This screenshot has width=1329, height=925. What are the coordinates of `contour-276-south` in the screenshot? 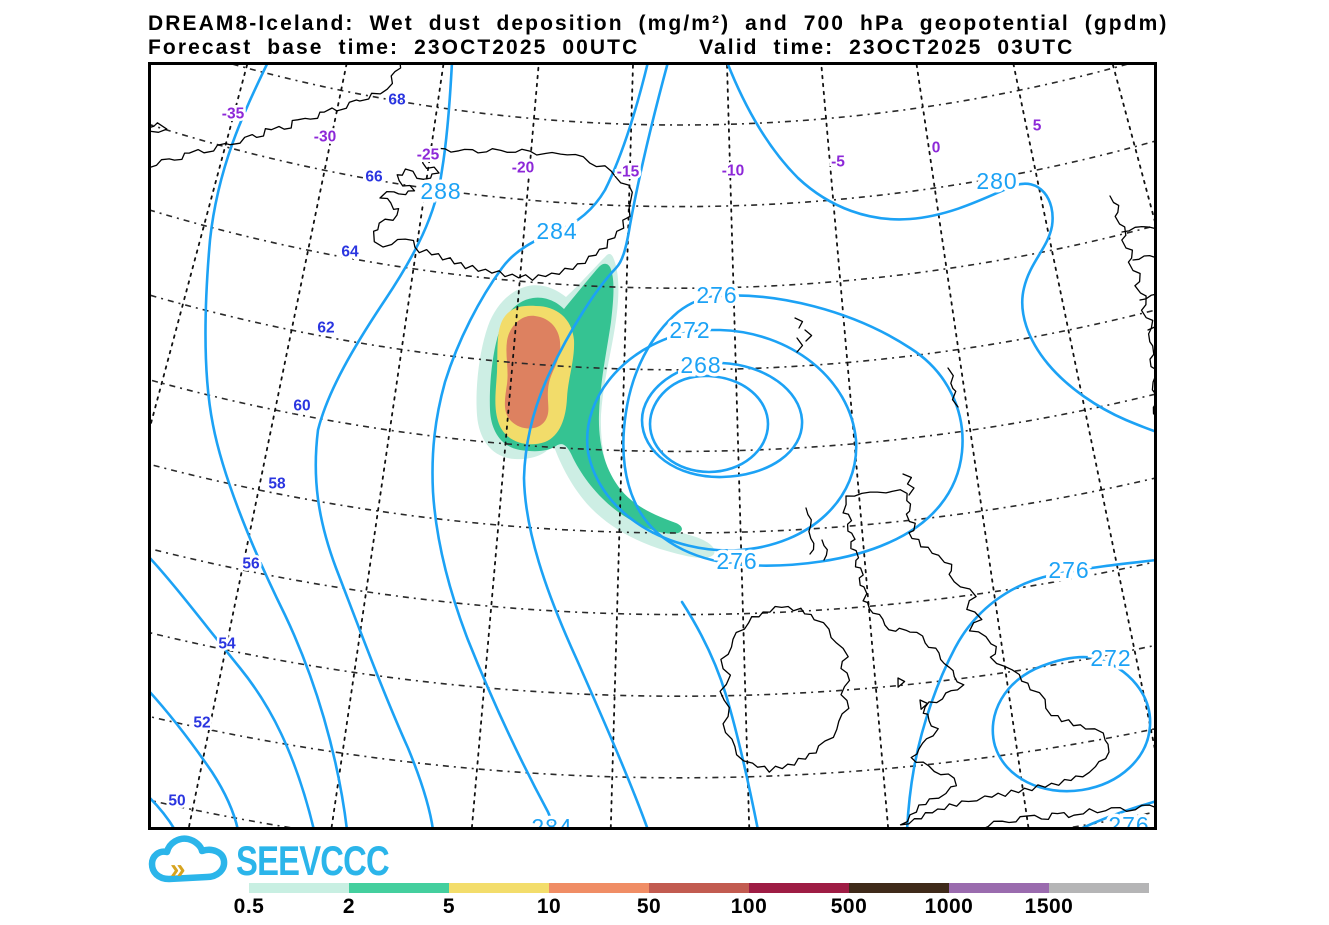 It's located at (720, 716).